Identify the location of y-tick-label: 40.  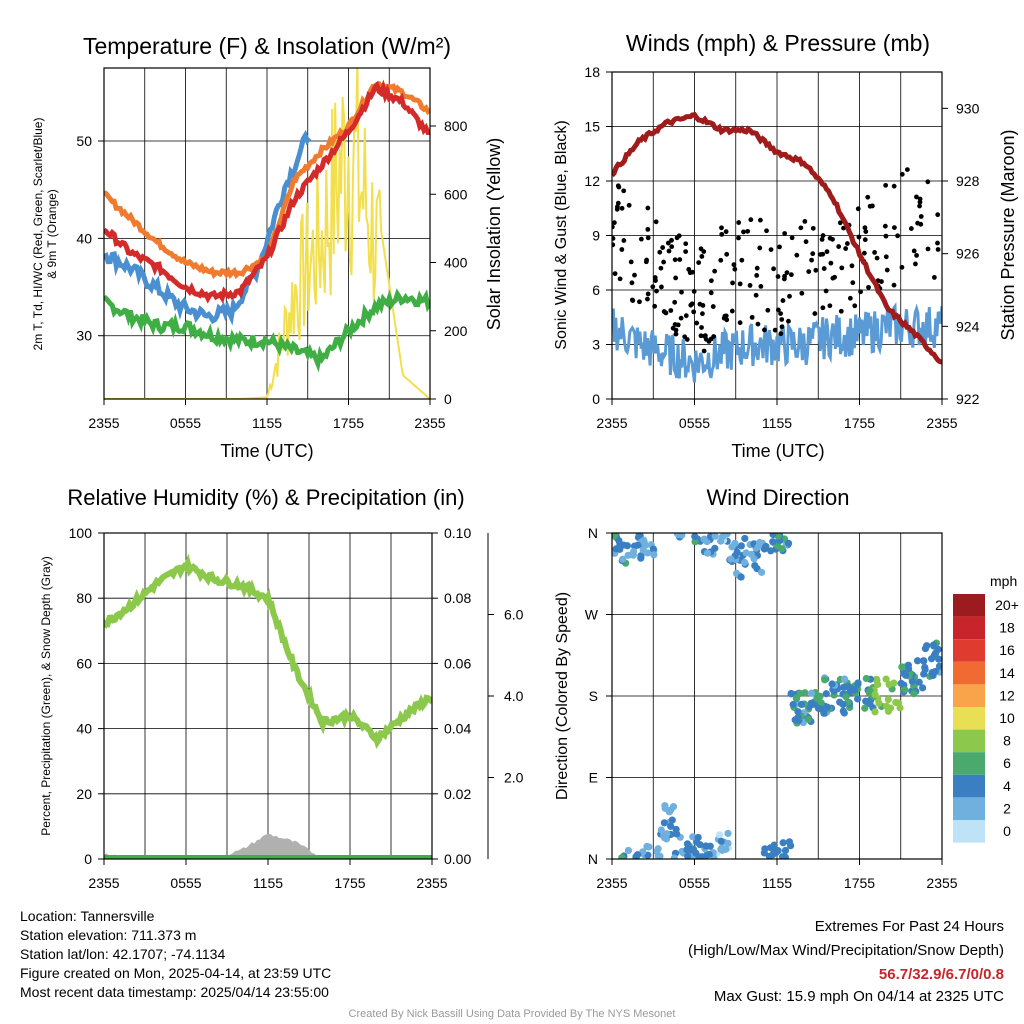
(84, 729).